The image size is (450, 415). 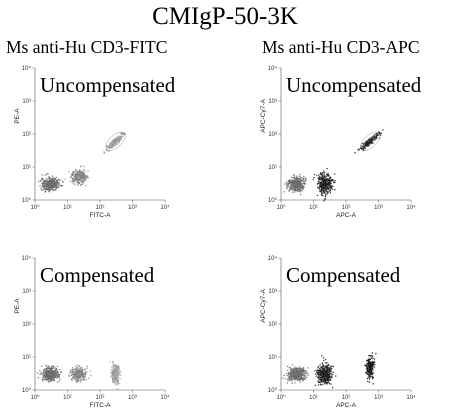 I want to click on y-tick-label: 10⁰, so click(x=273, y=390).